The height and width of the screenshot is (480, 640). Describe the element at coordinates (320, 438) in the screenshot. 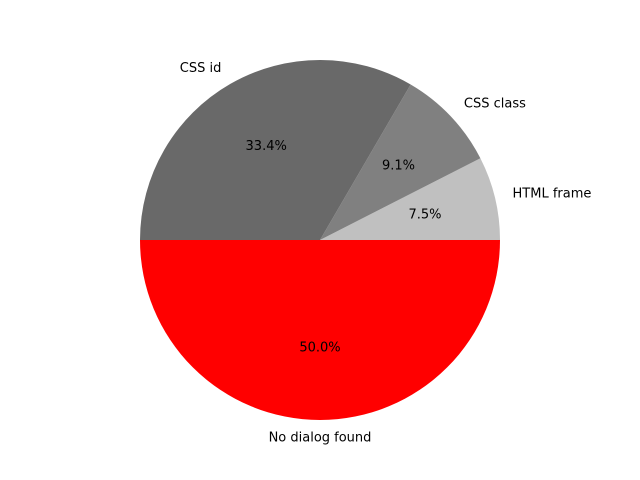

I see `slice-label-no-dialog-found: No dialog found` at that location.